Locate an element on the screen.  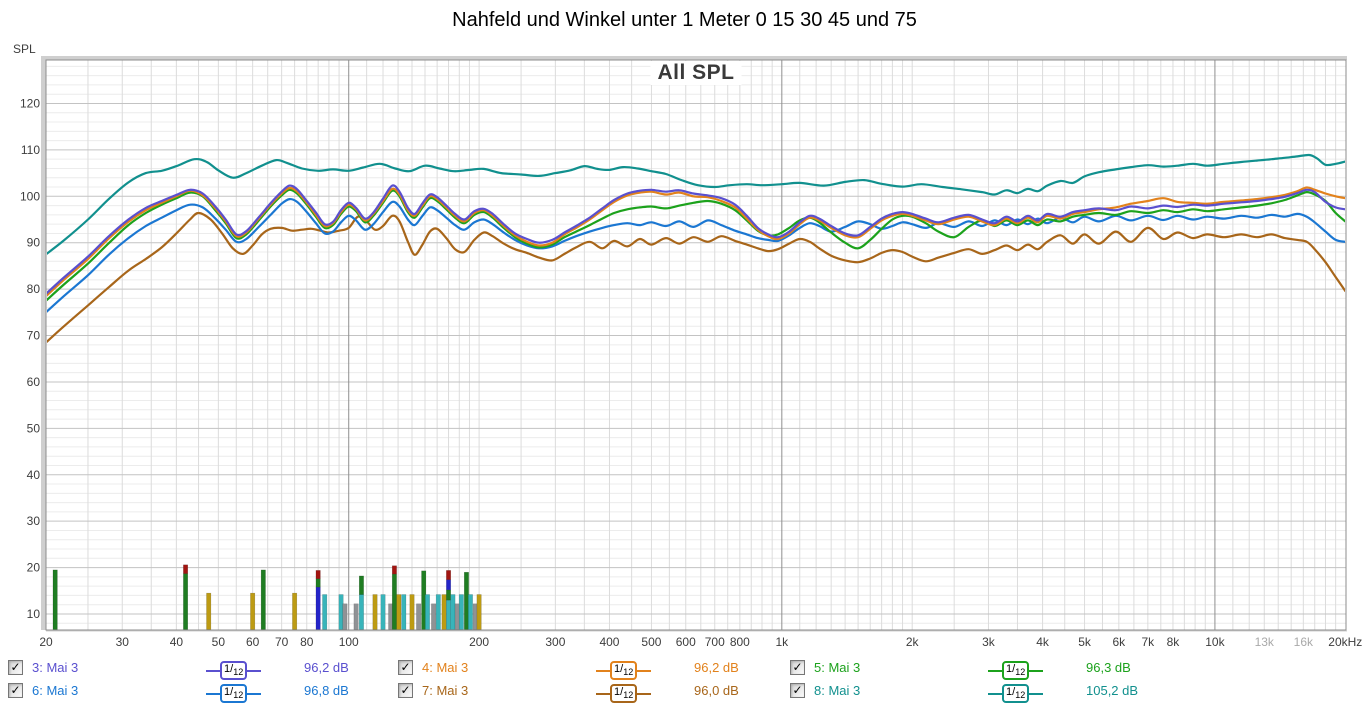
y-tick-80: 80 is located at coordinates (34, 289).